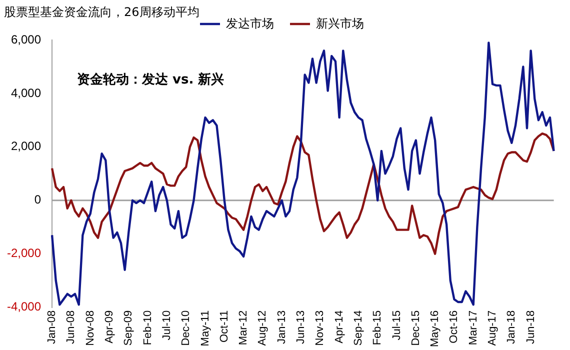 This screenshot has height=350, width=570. Describe the element at coordinates (339, 327) in the screenshot. I see `x-tick-label: Apr-14` at that location.